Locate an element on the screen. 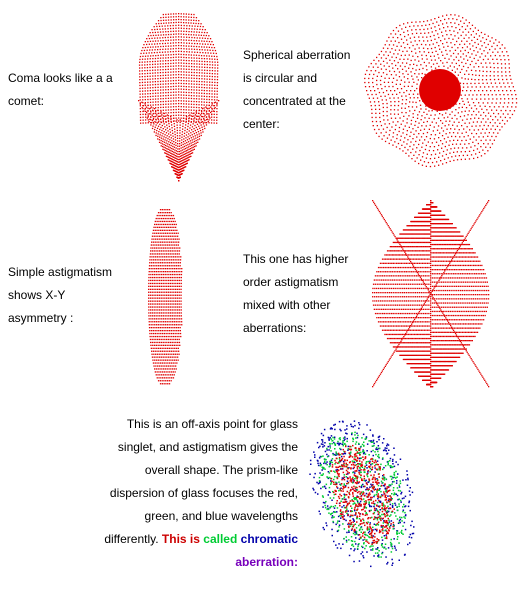 The image size is (527, 591). coma-spot-diagram is located at coordinates (179, 97).